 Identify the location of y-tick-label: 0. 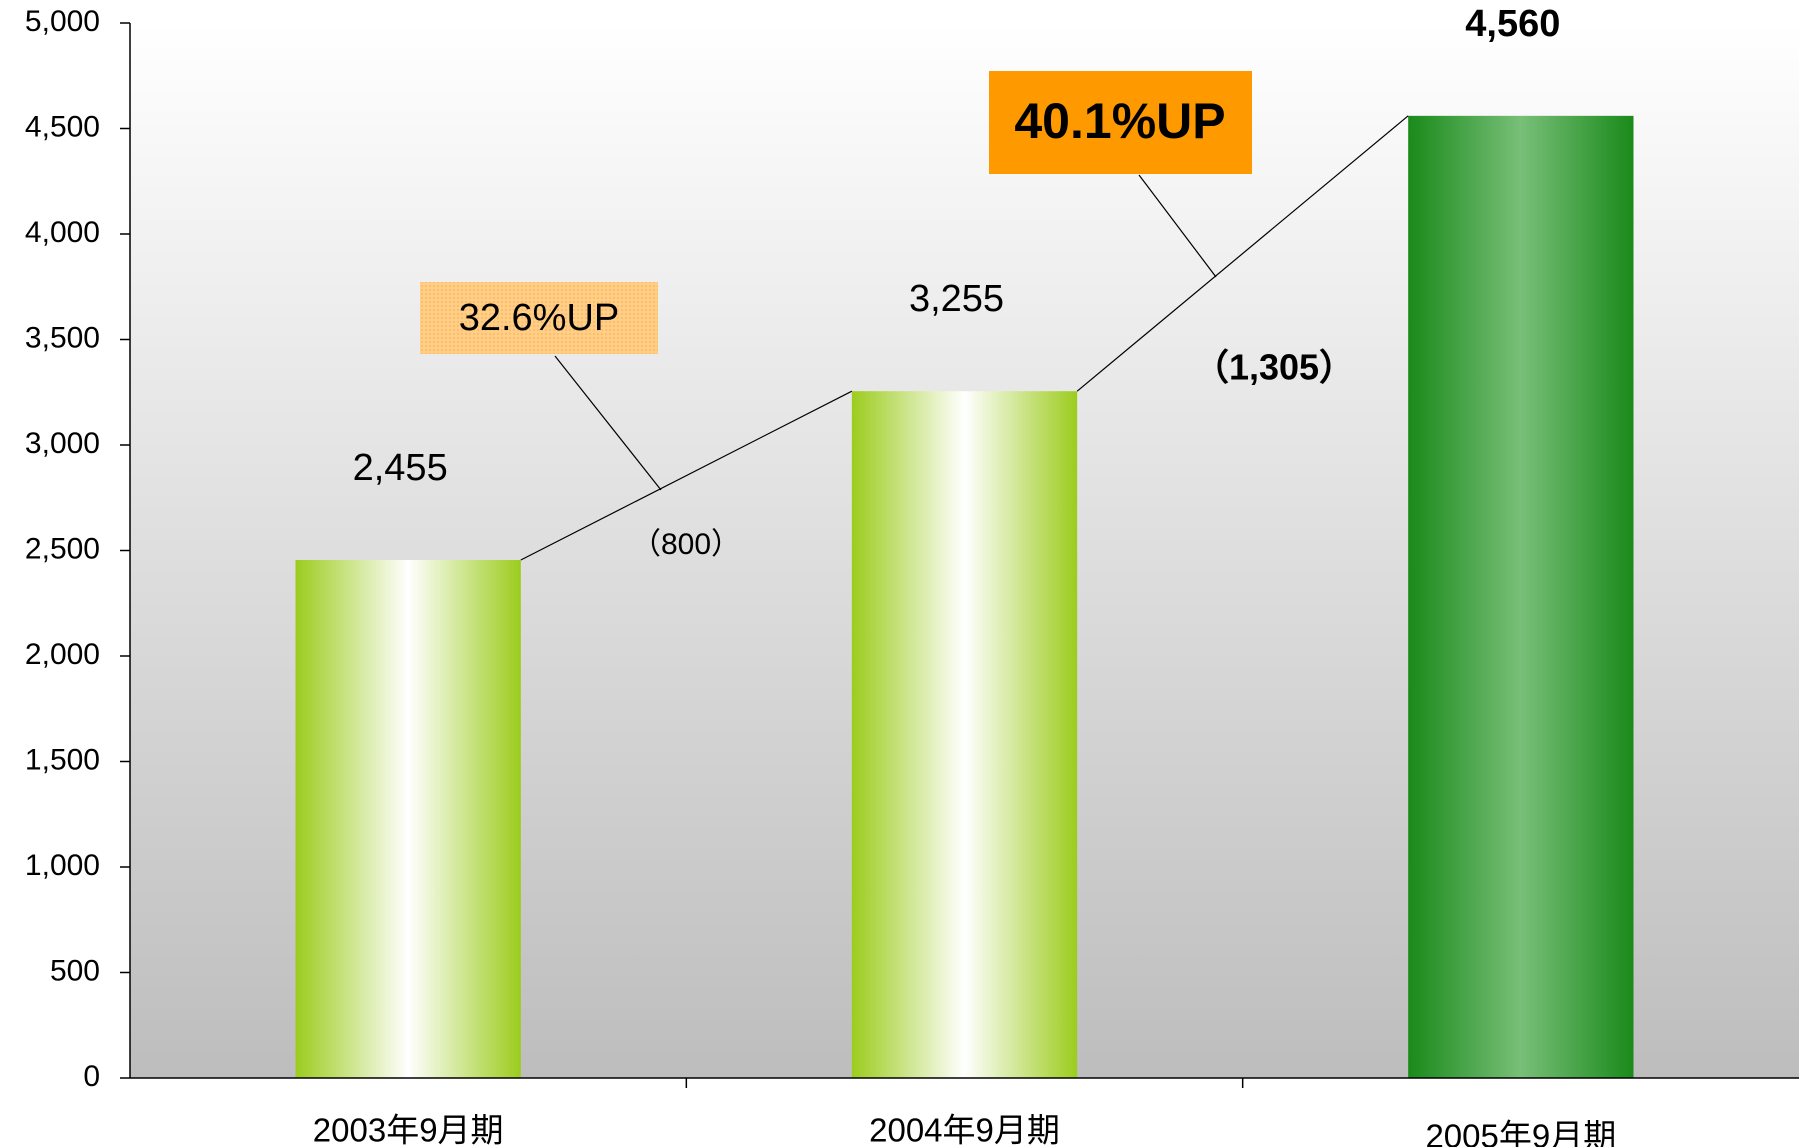
(91, 1076).